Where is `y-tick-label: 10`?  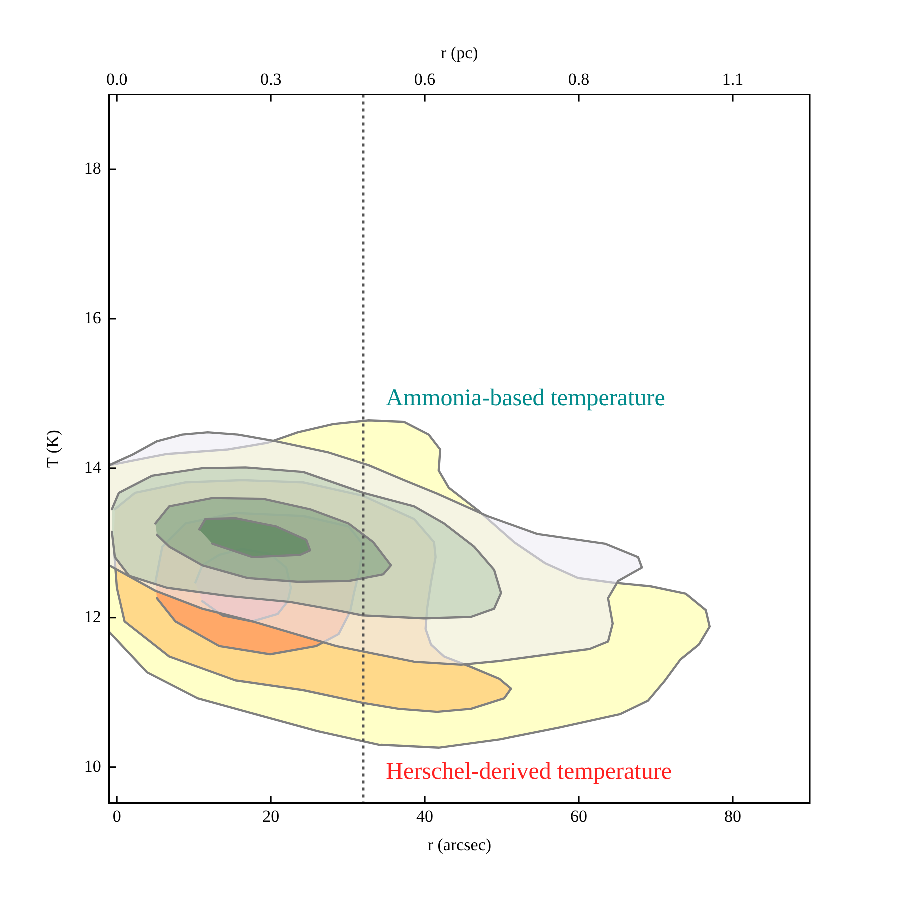 y-tick-label: 10 is located at coordinates (93, 766).